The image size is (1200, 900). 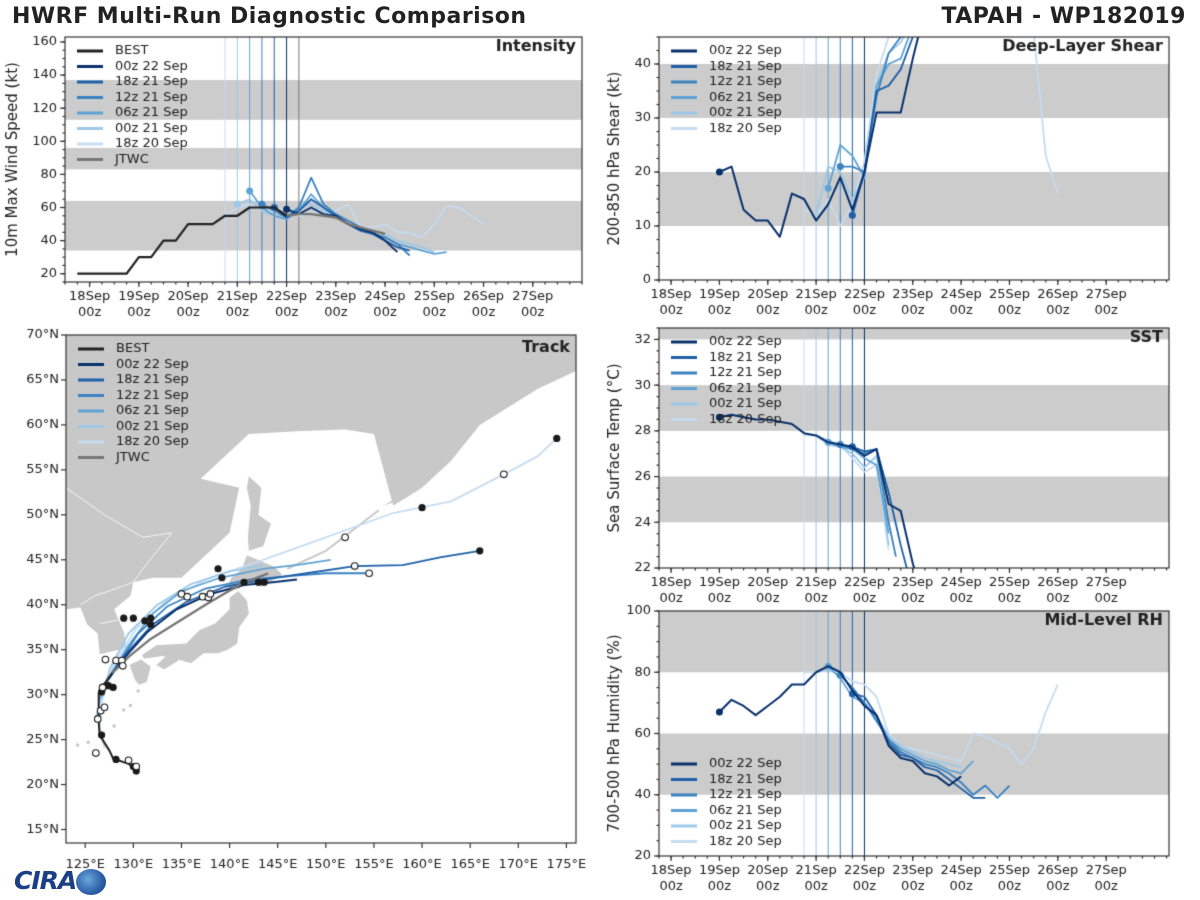 I want to click on figure-title: HWRF Multi-Run Diagnostic Comparison, so click(x=269, y=16).